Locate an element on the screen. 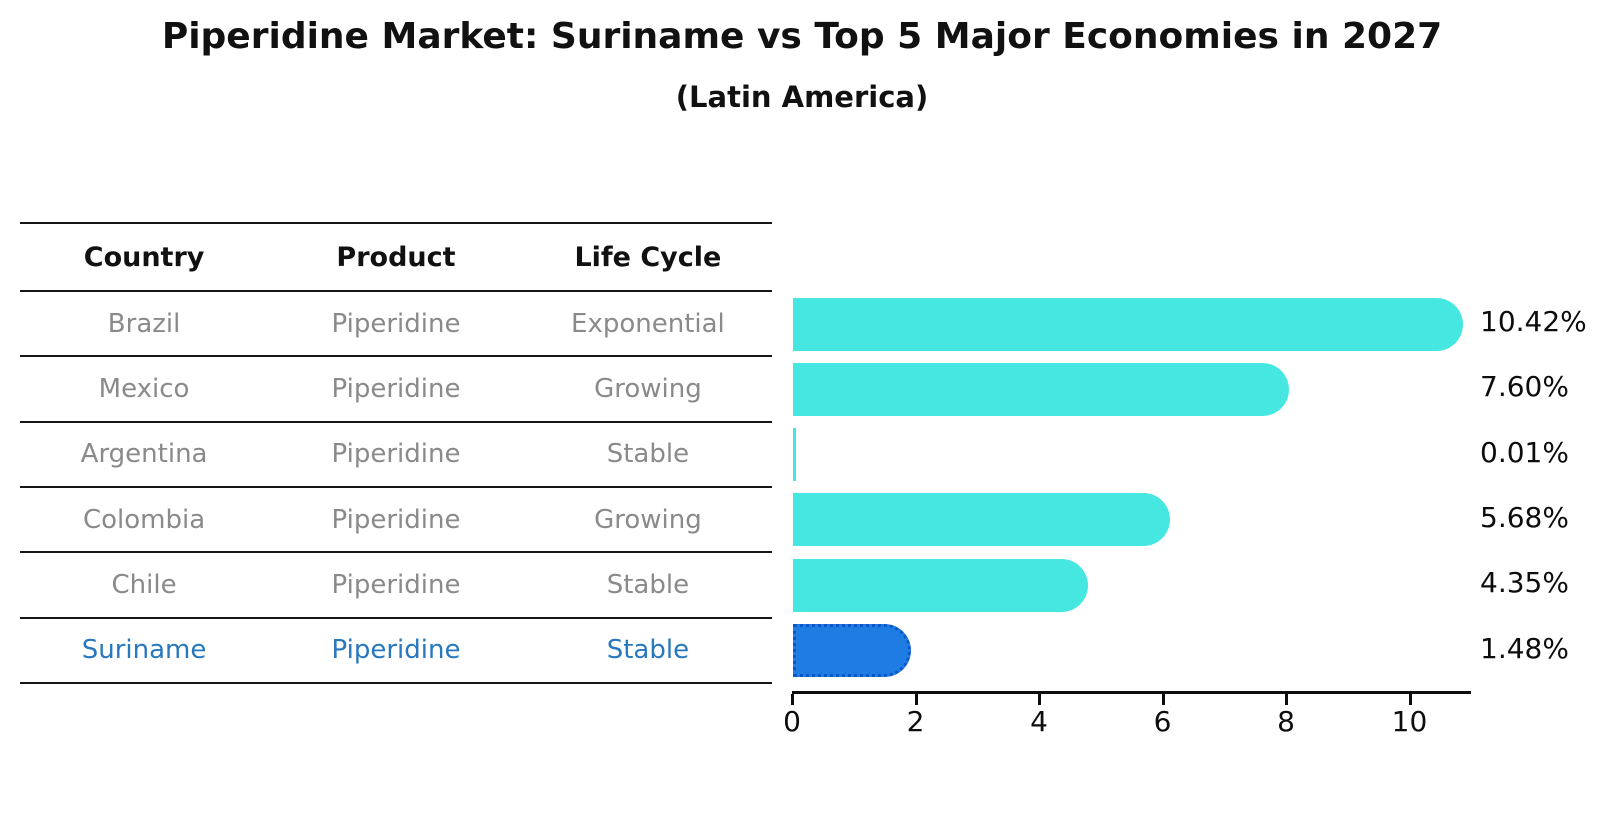 The image size is (1604, 823). table-row: Mexico Piperidine Growing is located at coordinates (396, 390).